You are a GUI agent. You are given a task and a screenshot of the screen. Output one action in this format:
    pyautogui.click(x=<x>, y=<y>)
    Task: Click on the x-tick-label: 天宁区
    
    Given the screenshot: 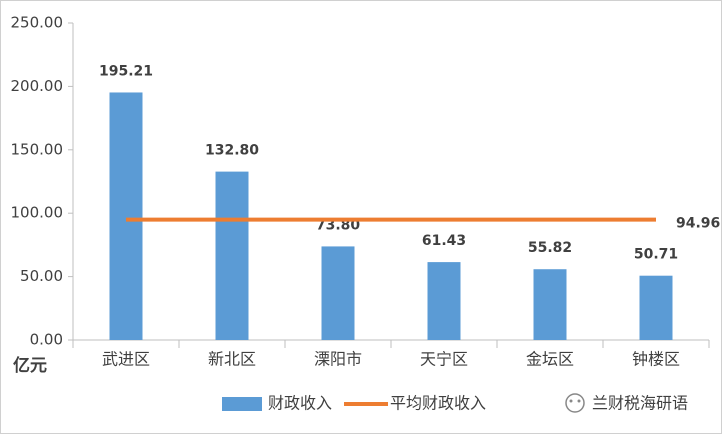 What is the action you would take?
    pyautogui.click(x=444, y=359)
    